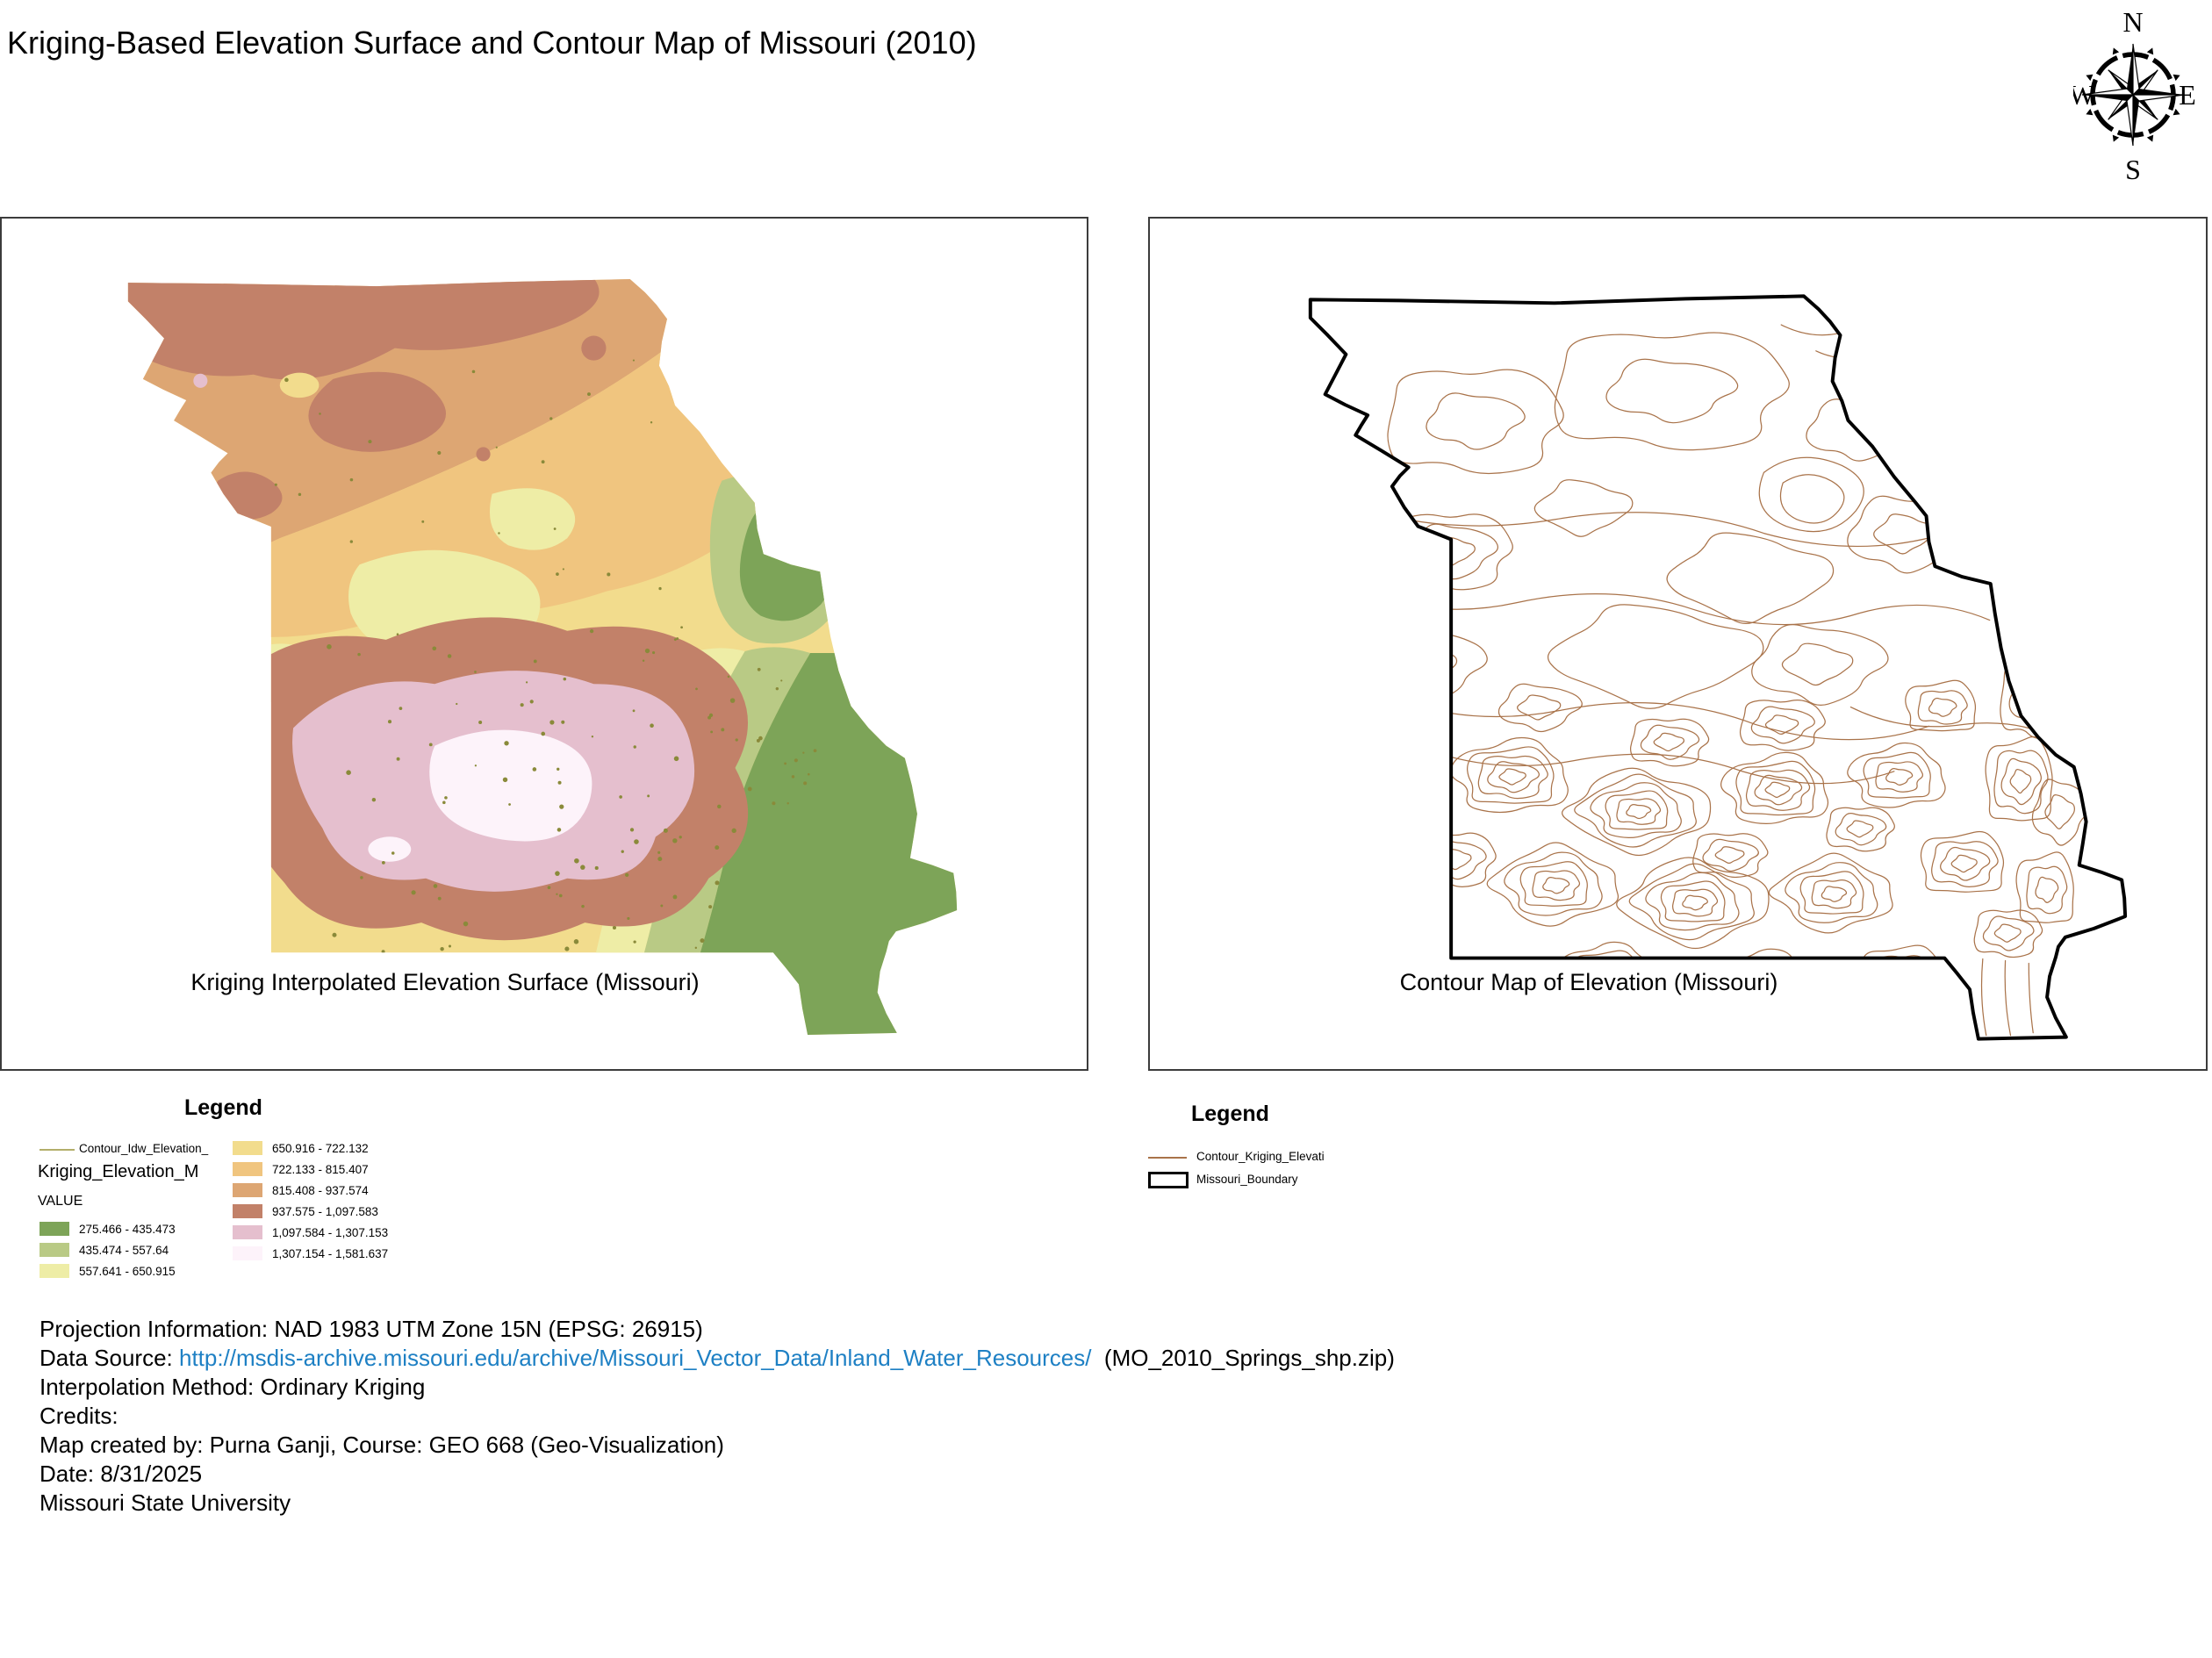  Describe the element at coordinates (124, 1250) in the screenshot. I see `class-range: 435.474 - 557.64` at that location.